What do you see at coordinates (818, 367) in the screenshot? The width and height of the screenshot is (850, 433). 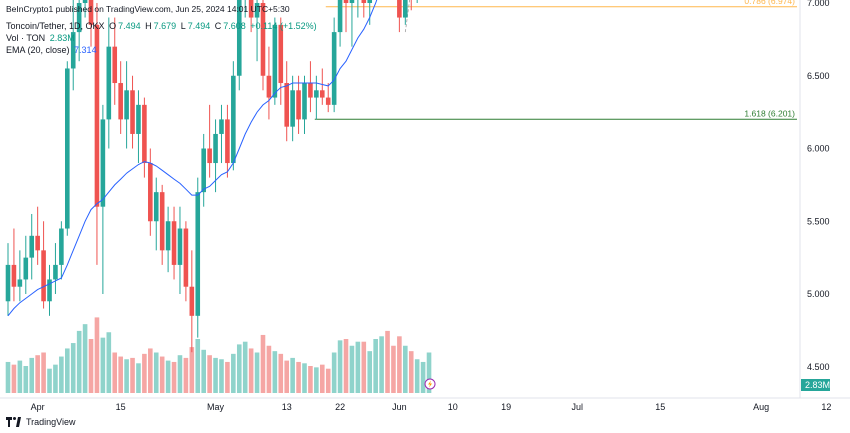 I see `y-tick-label: 4.500` at bounding box center [818, 367].